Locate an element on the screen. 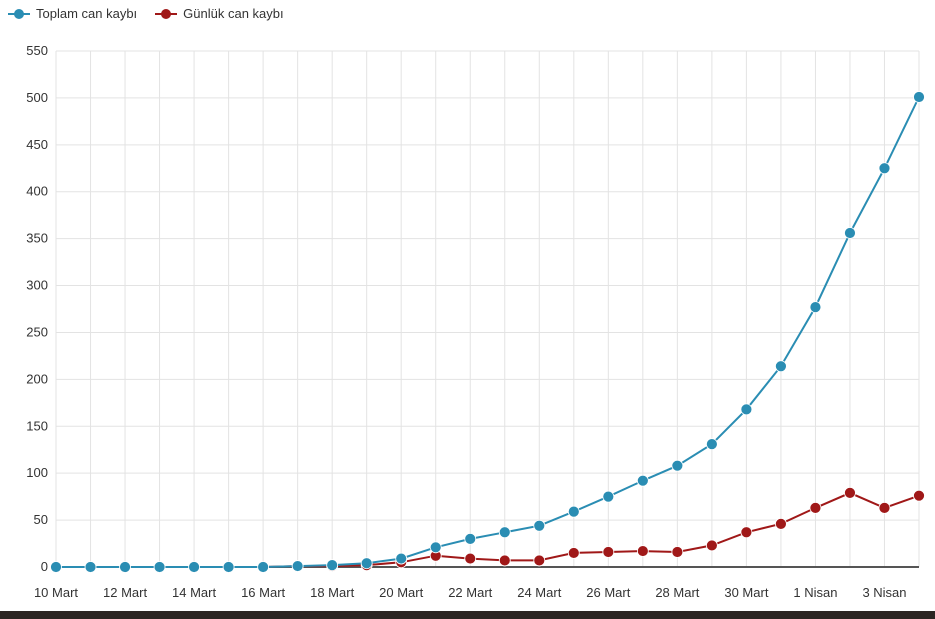  x-tick-label: 20 Mart is located at coordinates (401, 592).